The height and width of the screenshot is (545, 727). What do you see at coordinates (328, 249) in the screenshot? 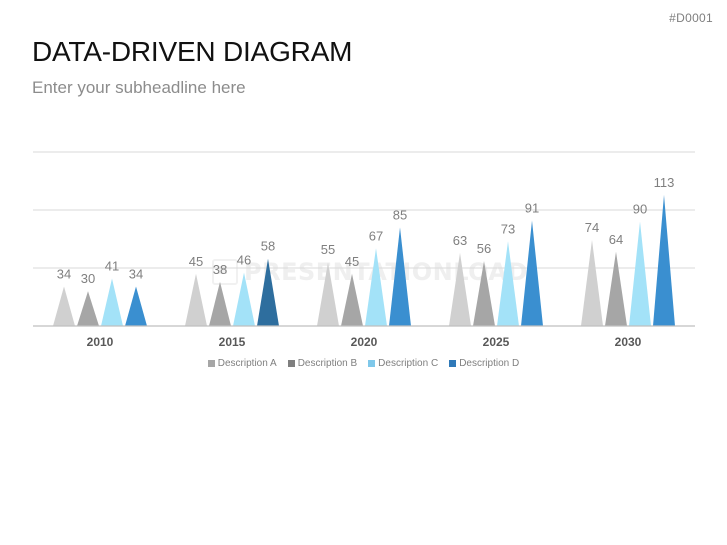
I see `data-label: 55` at bounding box center [328, 249].